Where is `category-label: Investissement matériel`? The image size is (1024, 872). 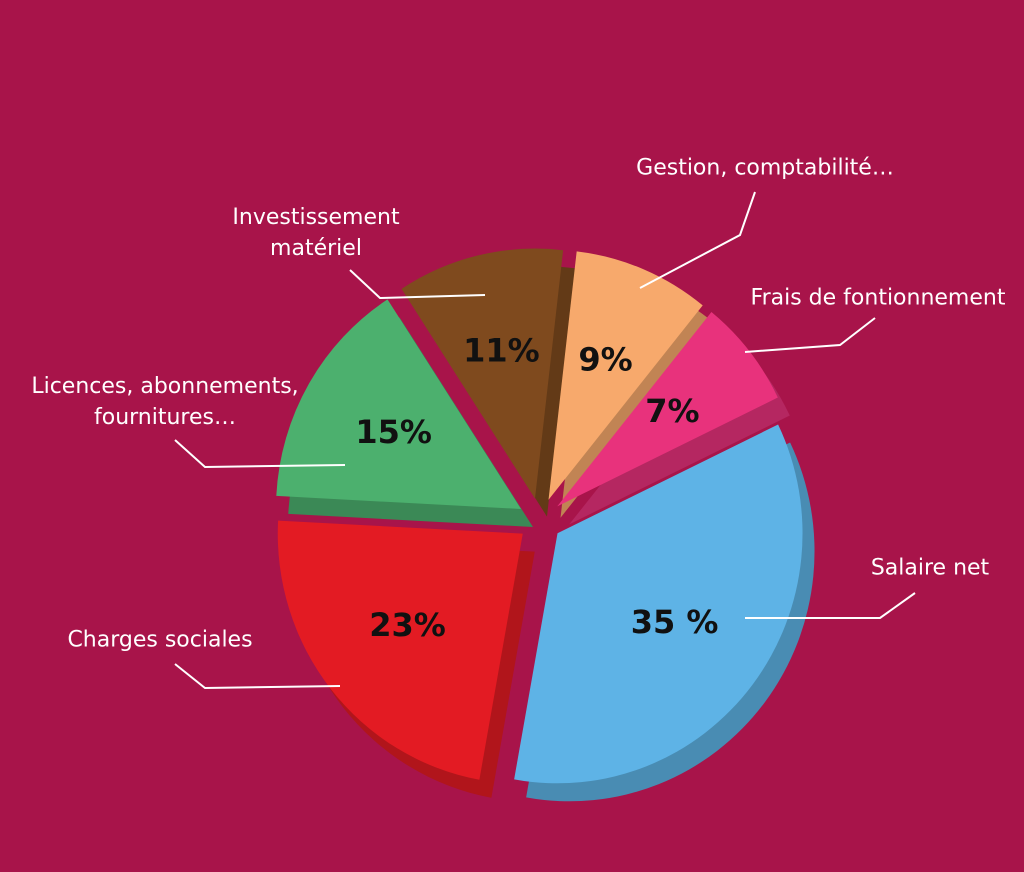
category-label: Investissement matériel is located at coordinates (316, 233).